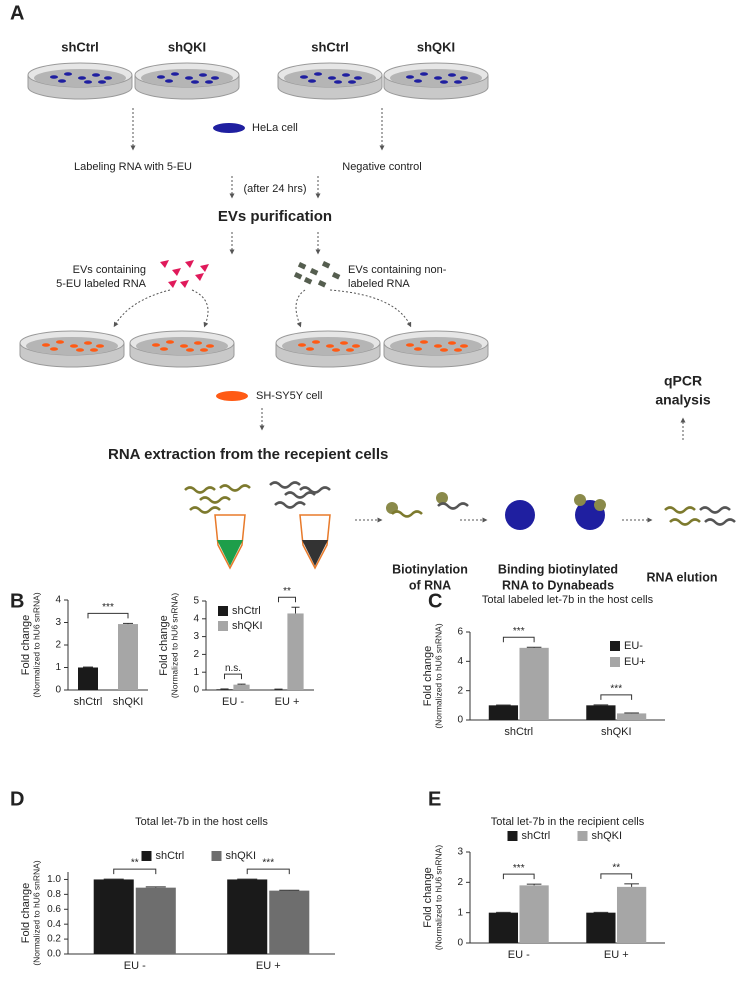 This screenshot has height=987, width=749. I want to click on chart-title: Total let-7b in the recipient cells, so click(568, 822).